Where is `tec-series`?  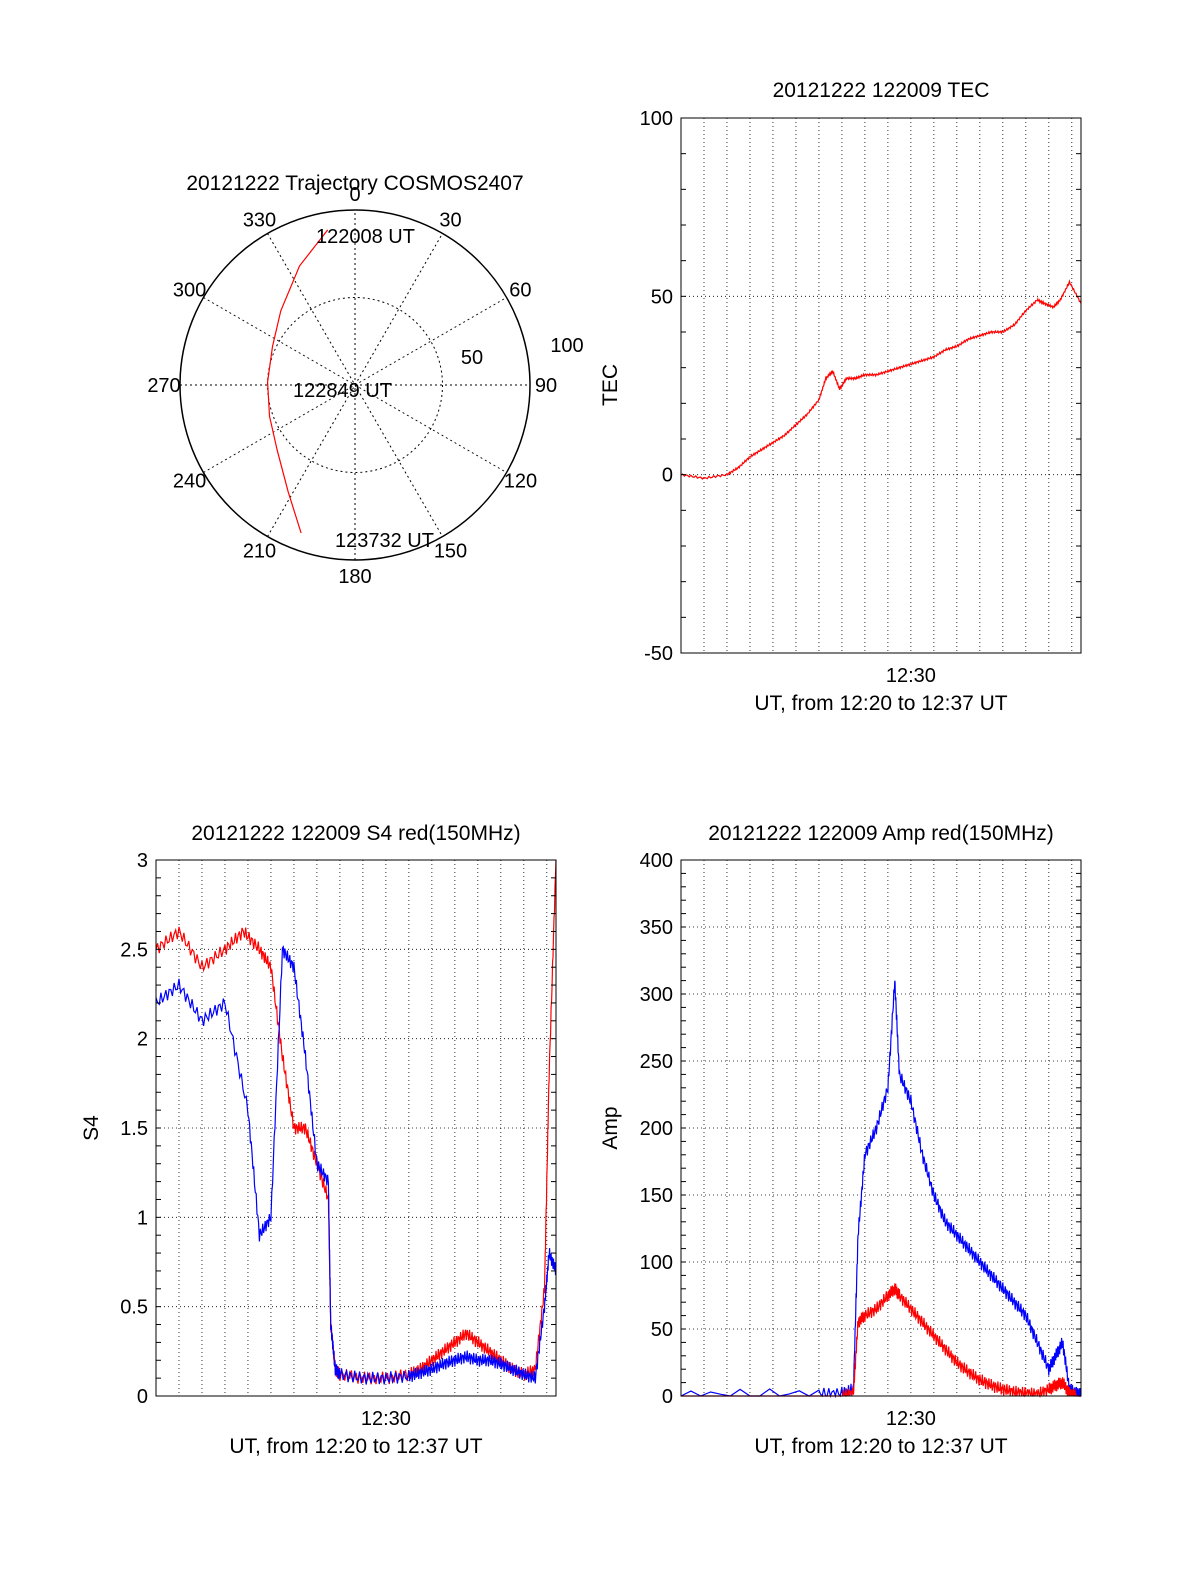
tec-series is located at coordinates (881, 379).